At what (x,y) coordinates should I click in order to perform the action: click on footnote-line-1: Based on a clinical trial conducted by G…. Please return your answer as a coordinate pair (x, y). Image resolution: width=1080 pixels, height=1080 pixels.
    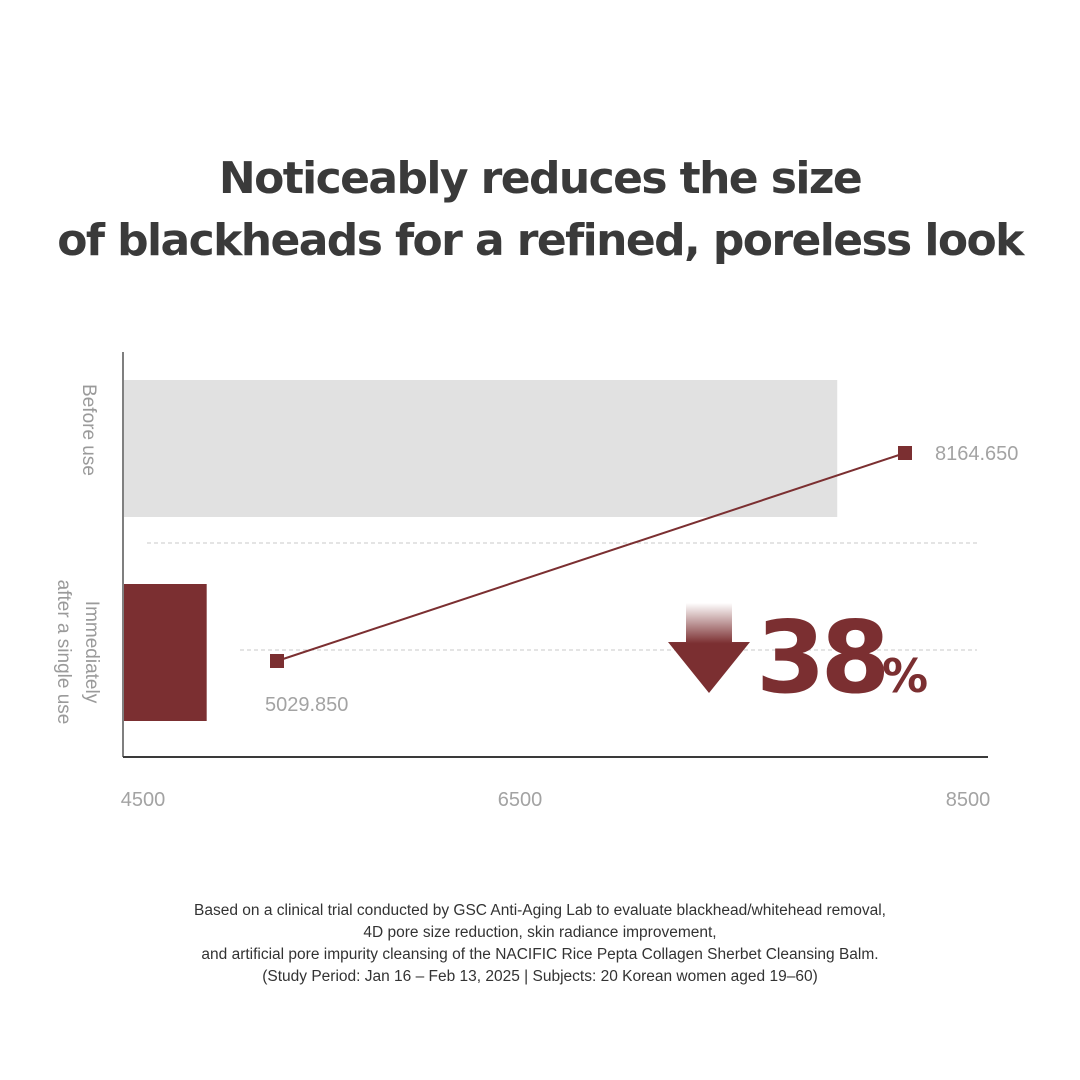
    Looking at the image, I should click on (540, 910).